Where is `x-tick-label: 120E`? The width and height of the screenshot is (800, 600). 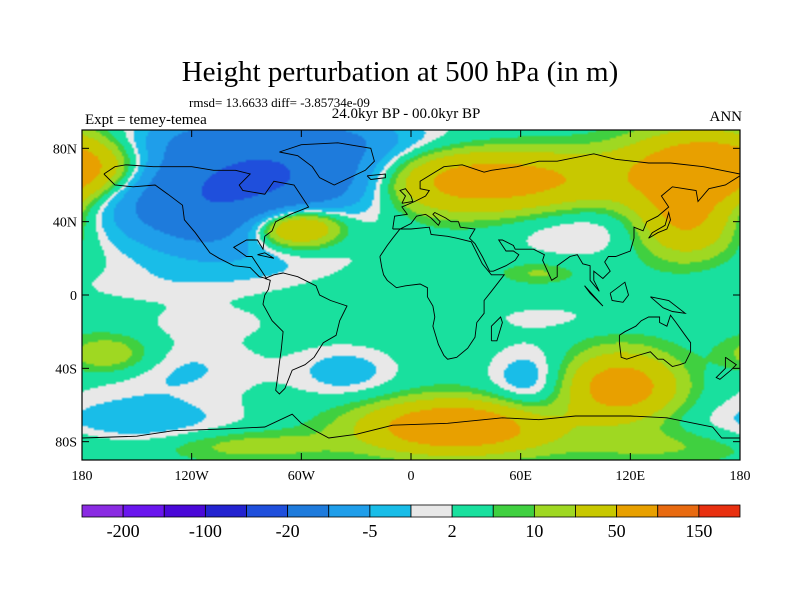
x-tick-label: 120E is located at coordinates (631, 476).